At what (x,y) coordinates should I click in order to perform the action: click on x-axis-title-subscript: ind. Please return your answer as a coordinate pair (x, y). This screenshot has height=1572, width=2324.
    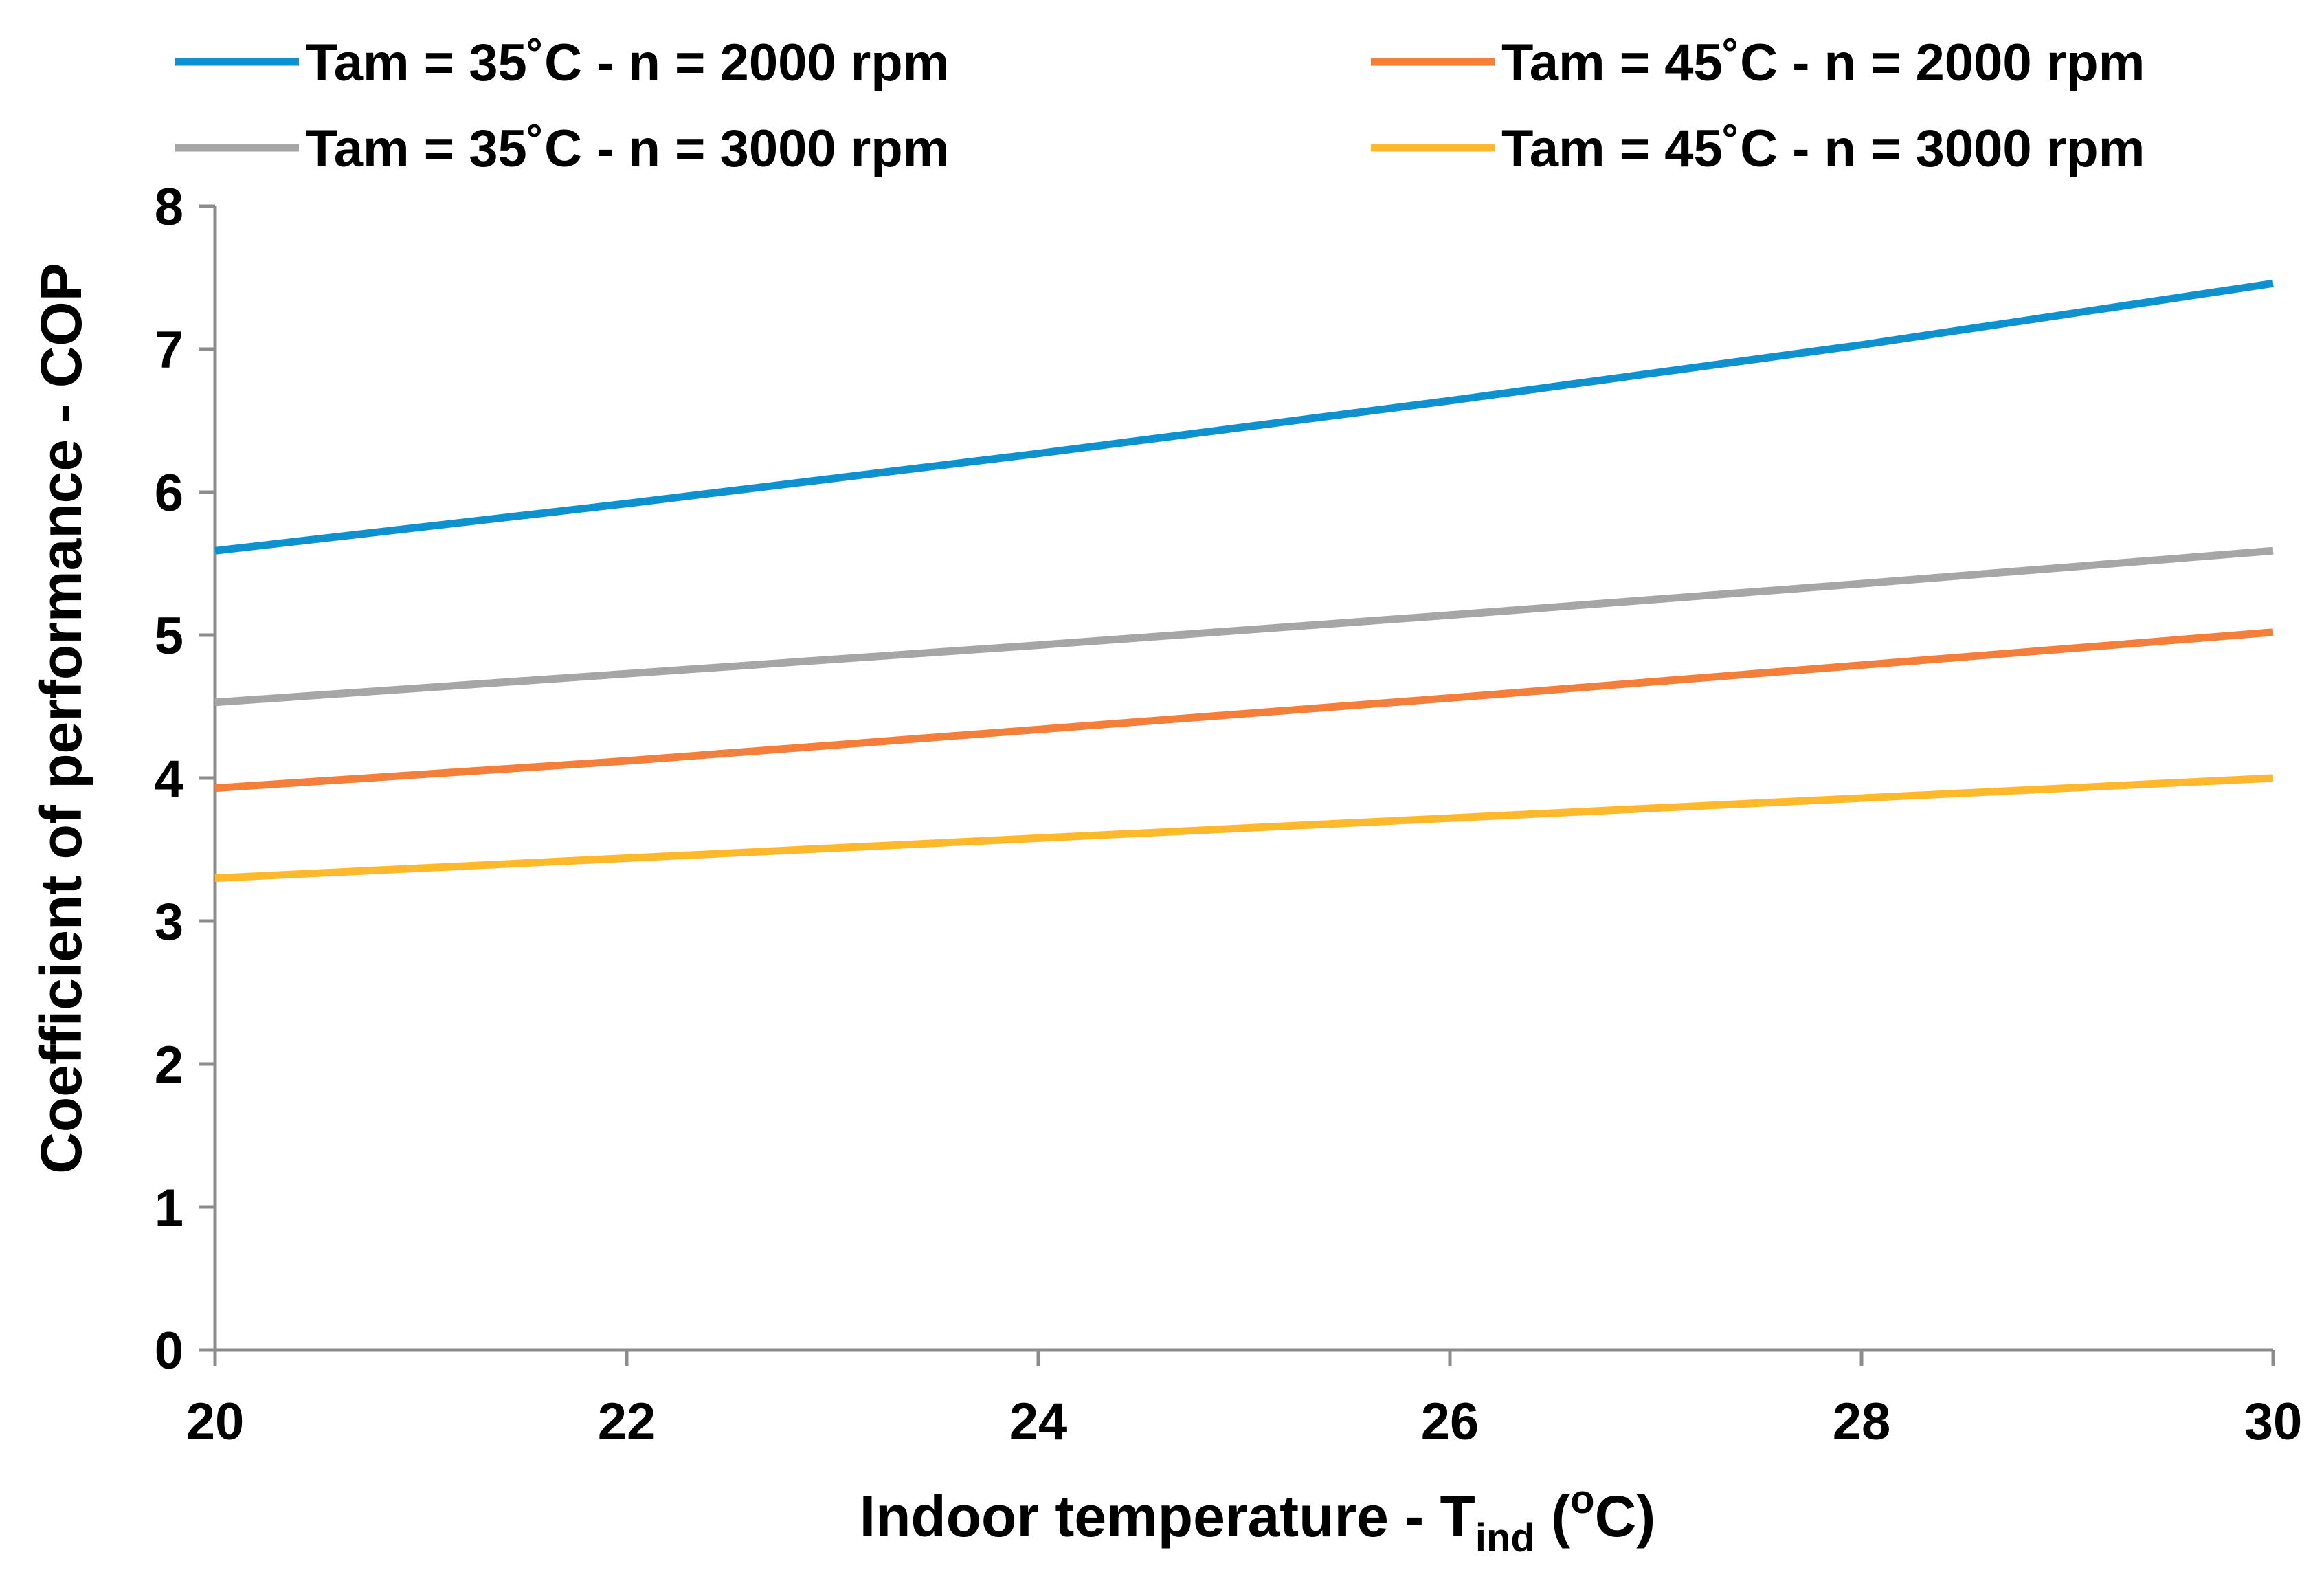
    Looking at the image, I should click on (1505, 1538).